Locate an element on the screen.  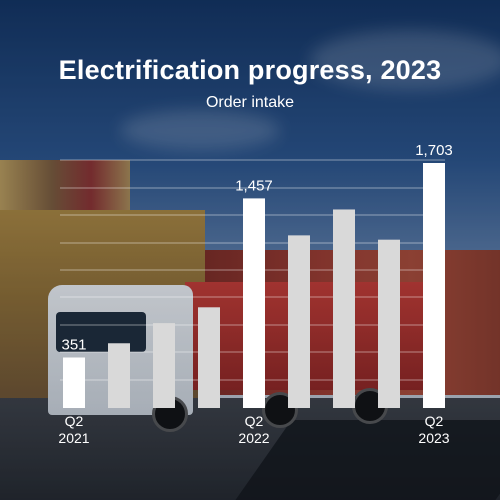
bar-q1-2022 is located at coordinates (209, 357).